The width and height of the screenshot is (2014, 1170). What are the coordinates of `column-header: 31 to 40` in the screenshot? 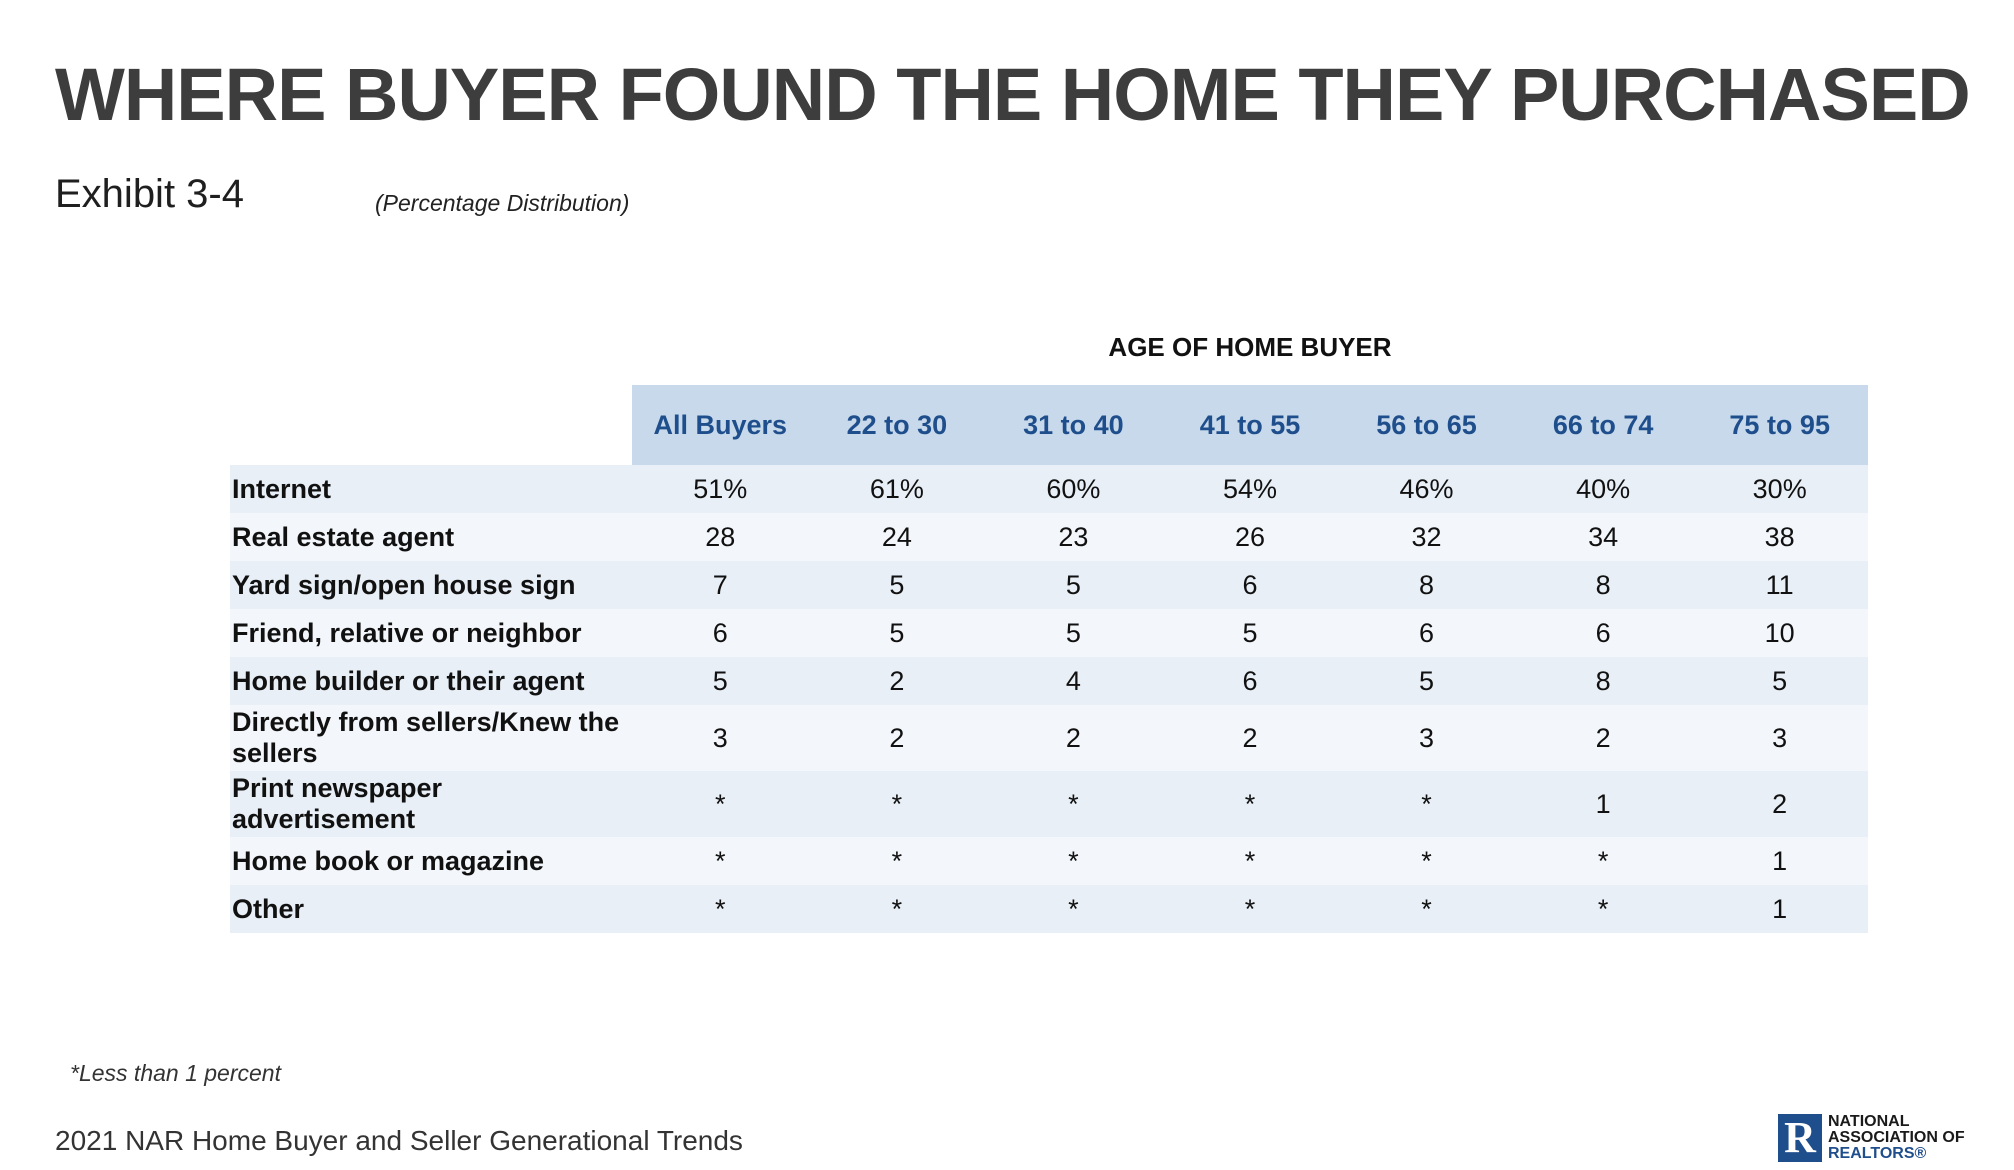 It's located at (1073, 425).